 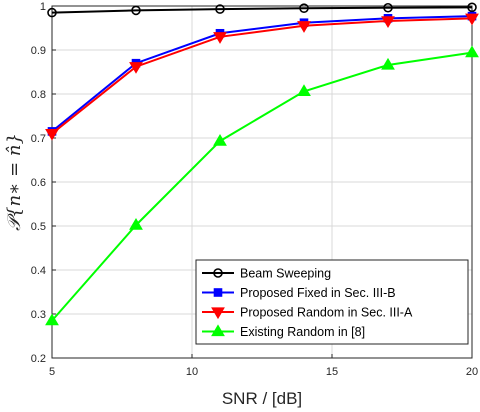 I want to click on legend-item: Beam Sweeping, so click(x=266, y=274).